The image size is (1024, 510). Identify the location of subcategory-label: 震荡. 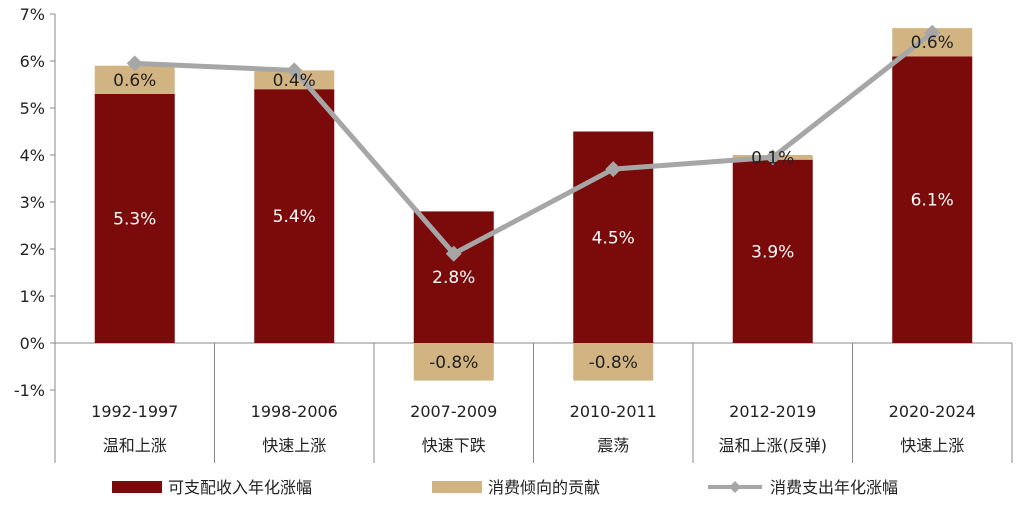
(613, 445).